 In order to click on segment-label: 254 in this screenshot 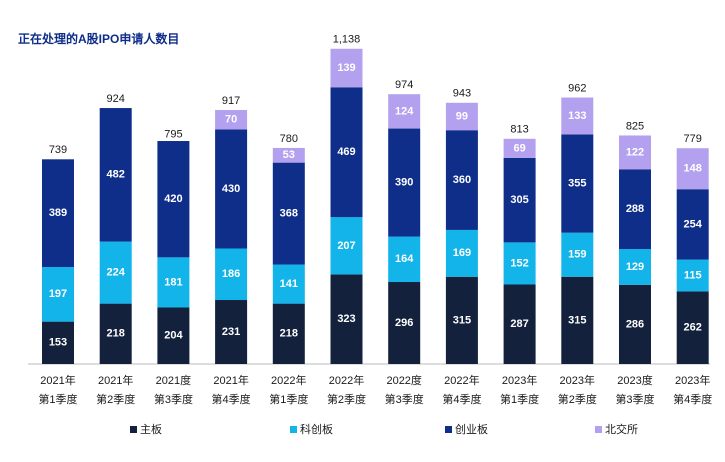, I will do `click(693, 224)`.